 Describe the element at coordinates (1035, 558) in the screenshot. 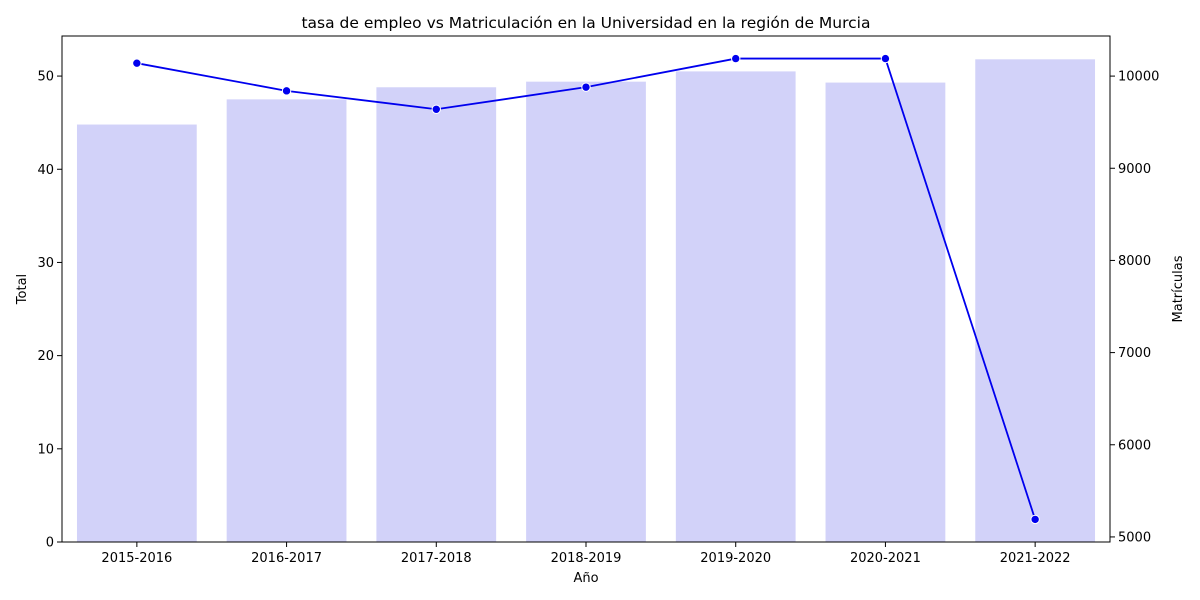

I see `x-tick-label: 2021-2022` at that location.